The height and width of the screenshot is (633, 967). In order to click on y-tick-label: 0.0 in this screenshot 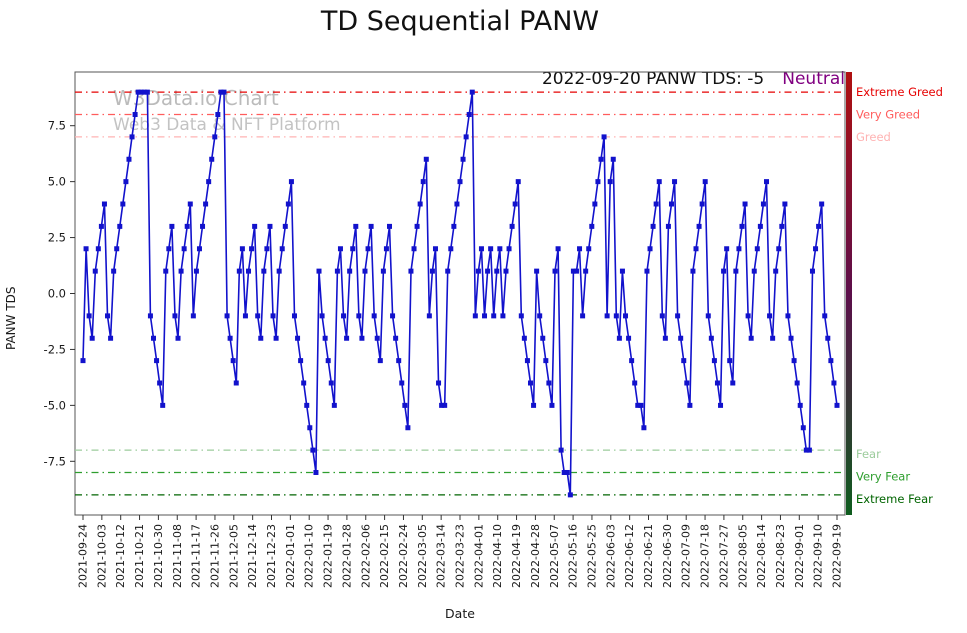, I will do `click(57, 294)`.